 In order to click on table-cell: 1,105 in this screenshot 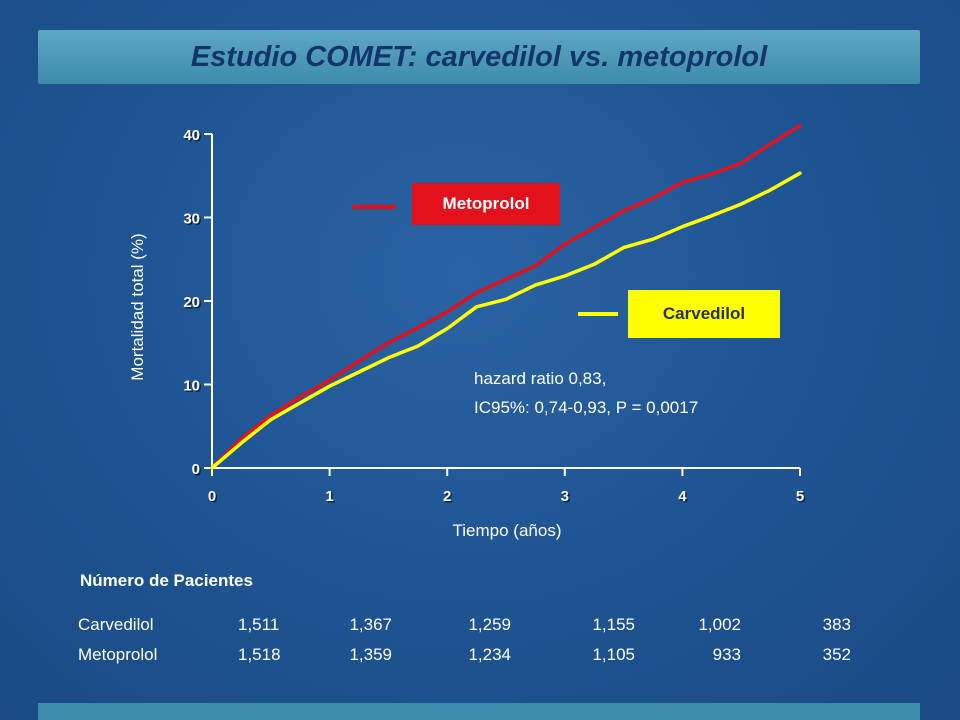, I will do `click(613, 654)`.